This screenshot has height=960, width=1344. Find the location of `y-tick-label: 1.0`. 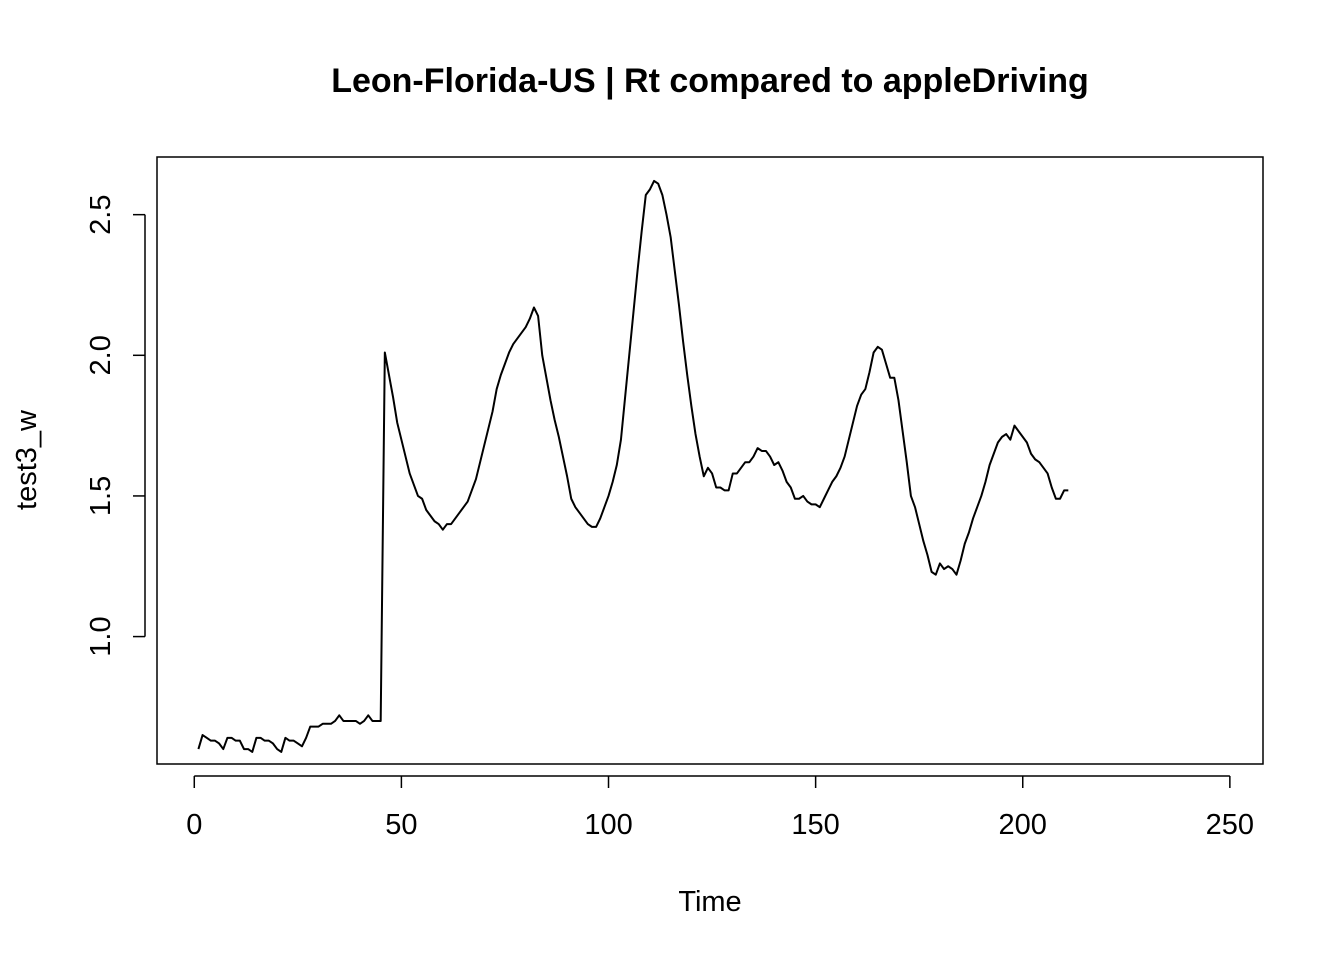

y-tick-label: 1.0 is located at coordinates (101, 636).